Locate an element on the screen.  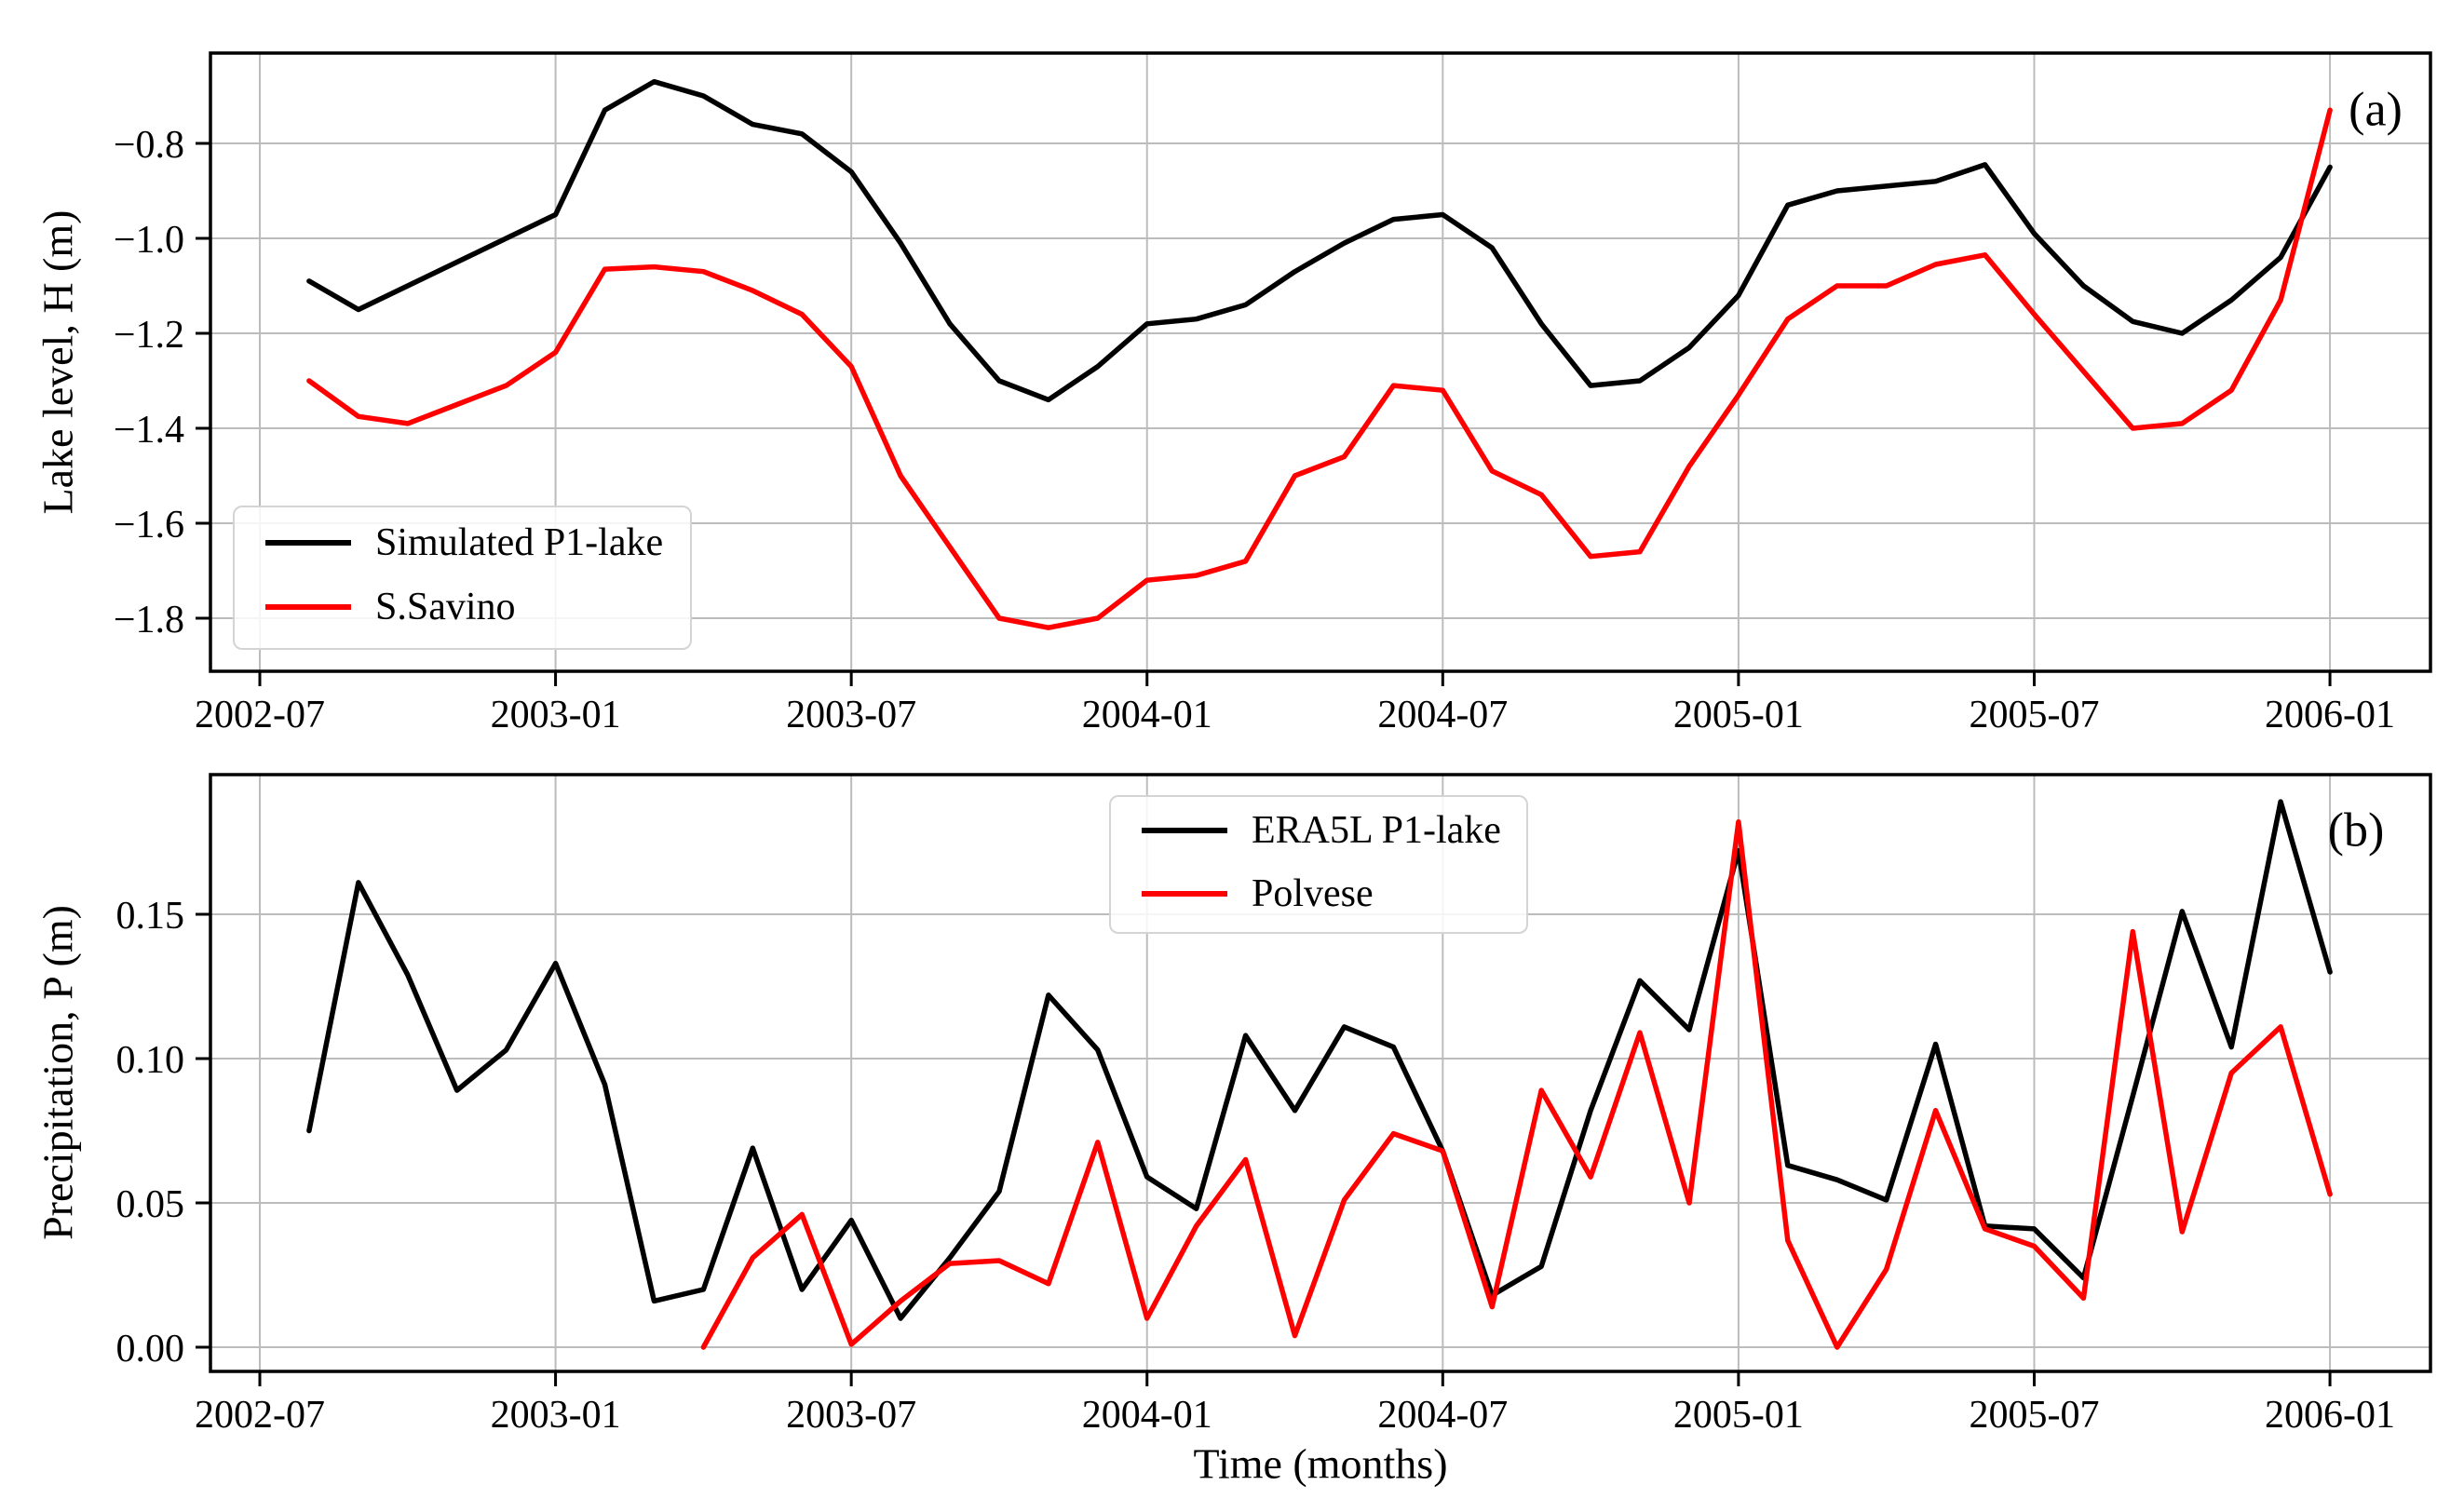
legend-a-line-black is located at coordinates (308, 543).